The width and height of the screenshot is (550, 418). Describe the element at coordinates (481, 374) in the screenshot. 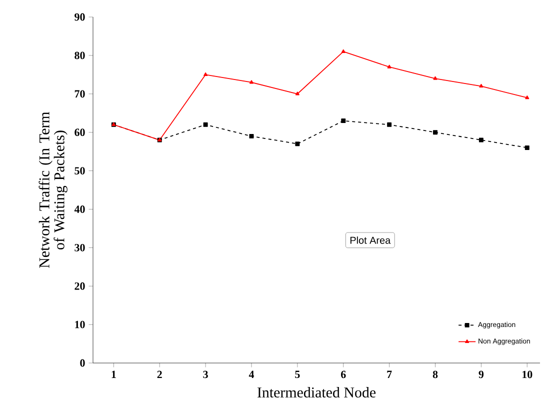

I see `x-tick-label: 9` at that location.